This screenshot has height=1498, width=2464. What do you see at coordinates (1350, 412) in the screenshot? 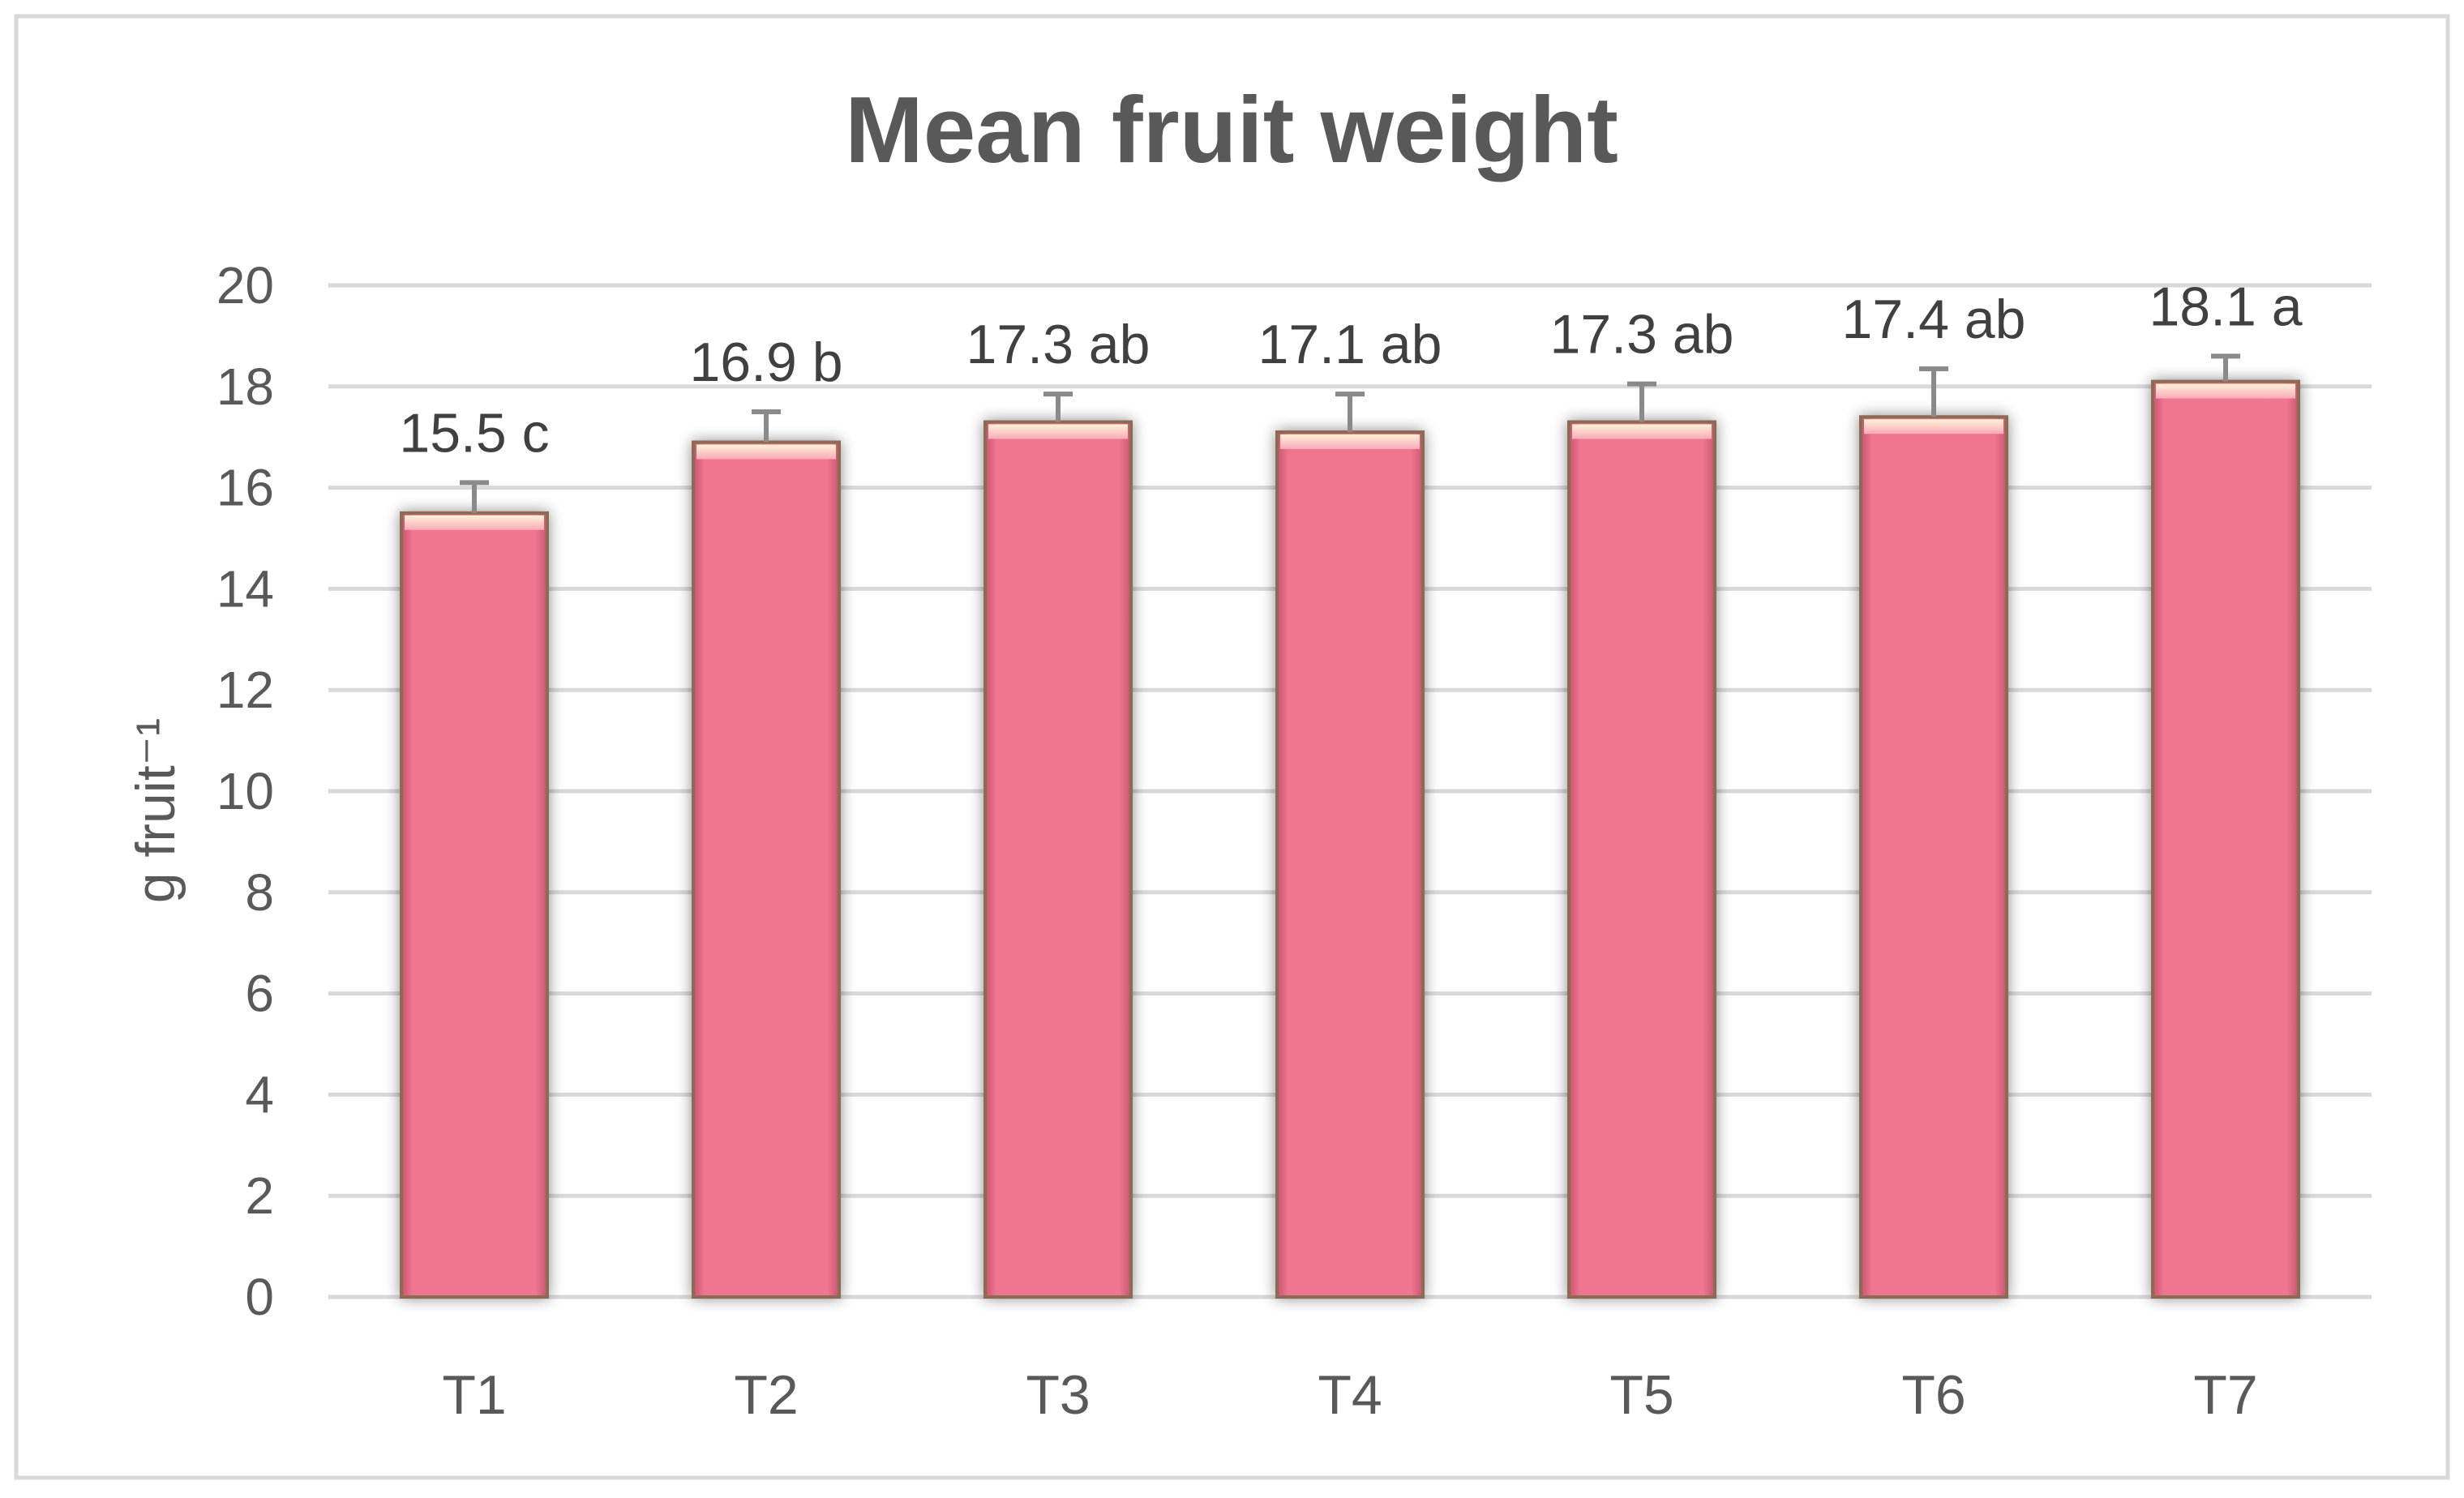
I see `error-bar-t4` at bounding box center [1350, 412].